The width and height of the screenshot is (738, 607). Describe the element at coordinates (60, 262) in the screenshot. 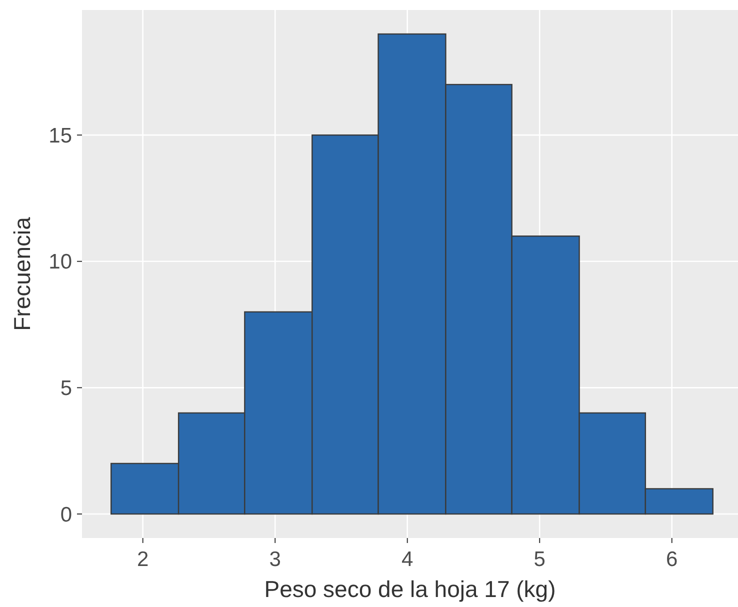

I see `y-tick-label: 10` at that location.